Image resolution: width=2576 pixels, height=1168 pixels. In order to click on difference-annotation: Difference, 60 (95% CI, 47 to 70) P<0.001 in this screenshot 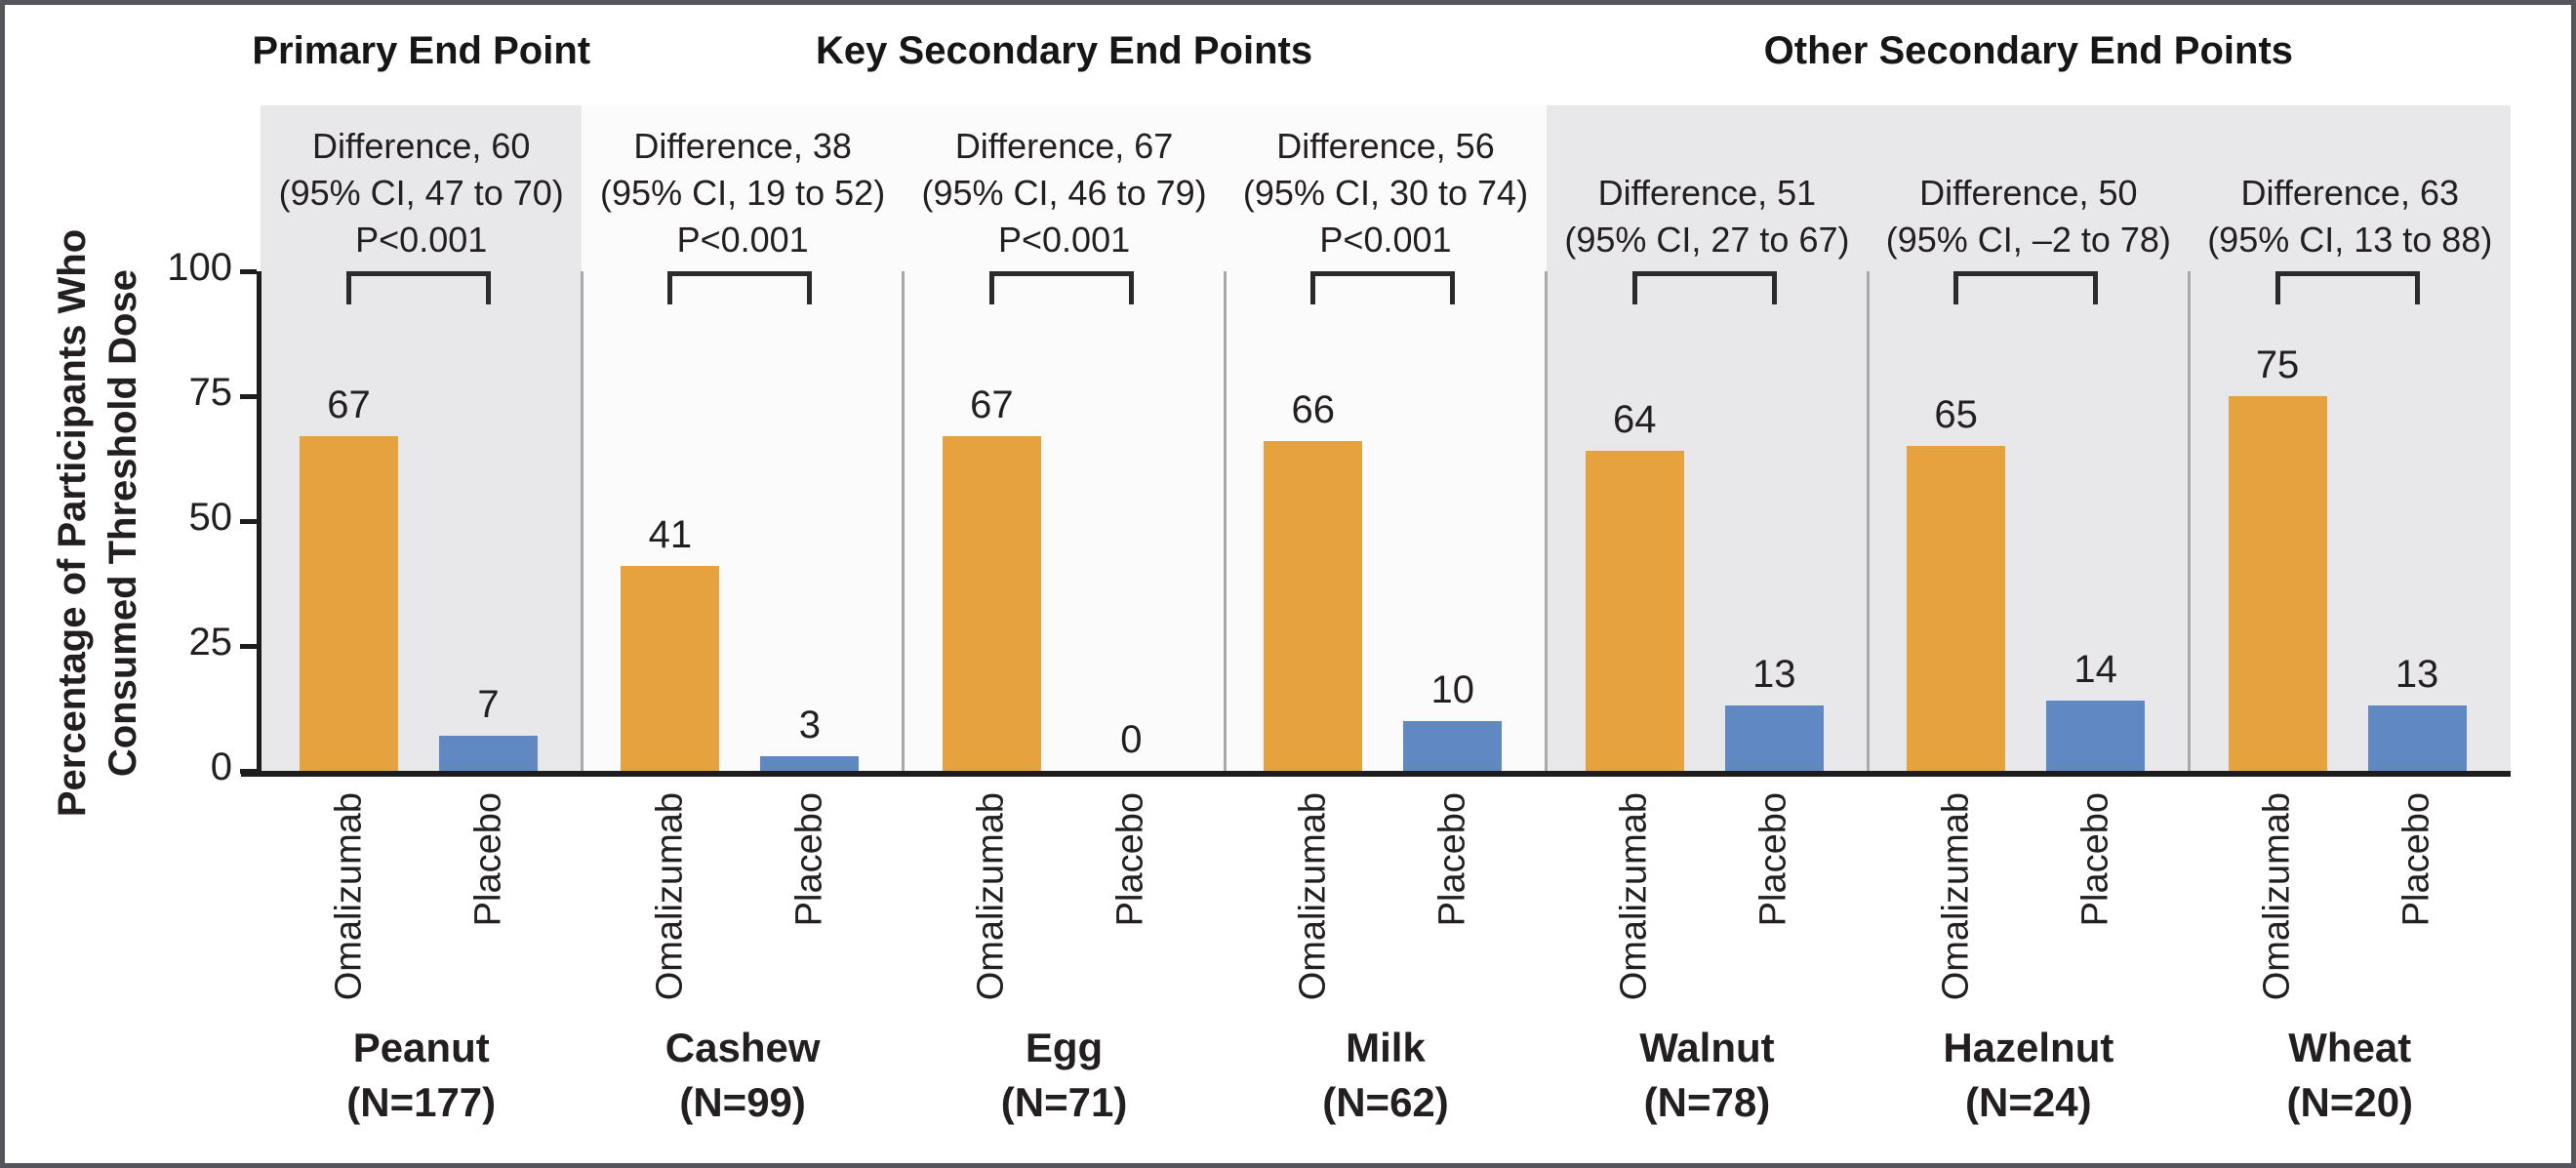, I will do `click(421, 184)`.